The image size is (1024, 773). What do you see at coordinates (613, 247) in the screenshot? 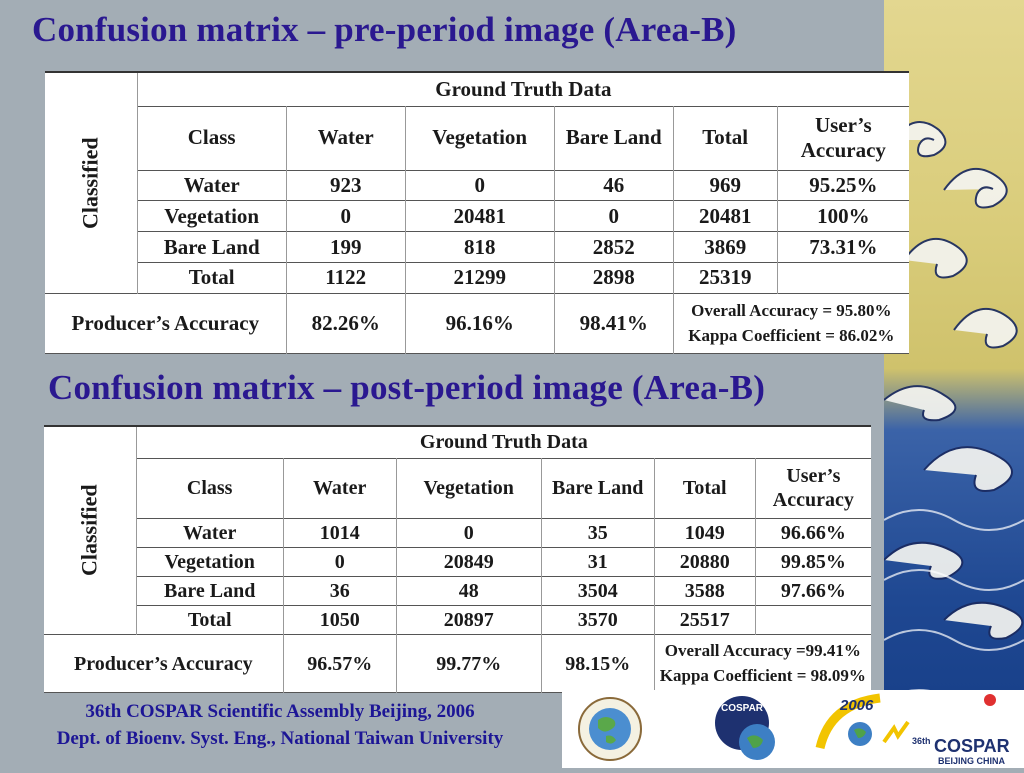
I see `table-cell: 2852` at bounding box center [613, 247].